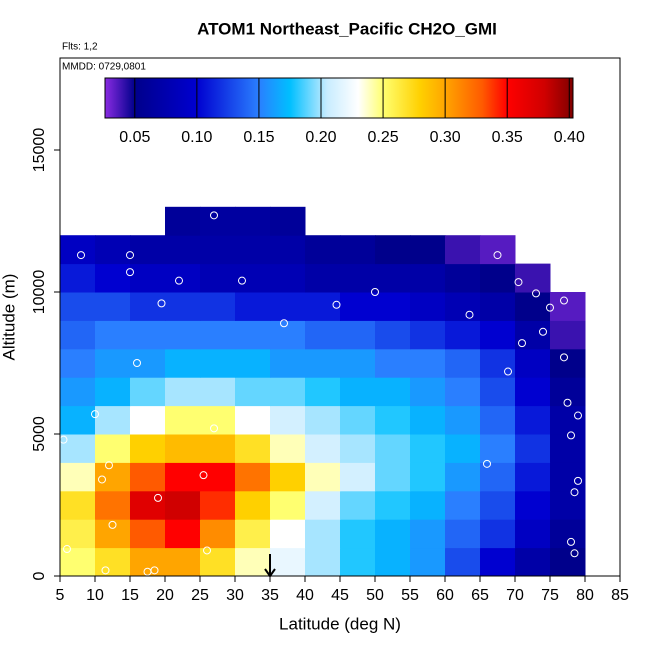  What do you see at coordinates (340, 595) in the screenshot?
I see `x-tick-label: 45` at bounding box center [340, 595].